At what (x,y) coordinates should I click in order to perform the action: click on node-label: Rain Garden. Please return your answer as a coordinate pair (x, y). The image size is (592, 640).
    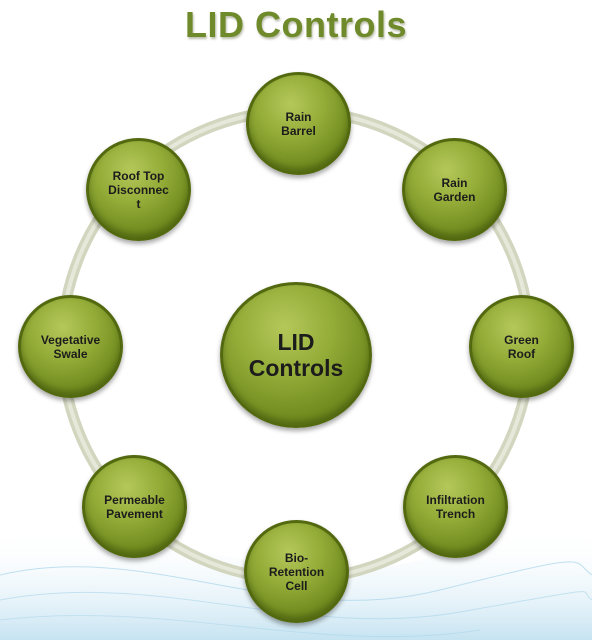
    Looking at the image, I should click on (454, 189).